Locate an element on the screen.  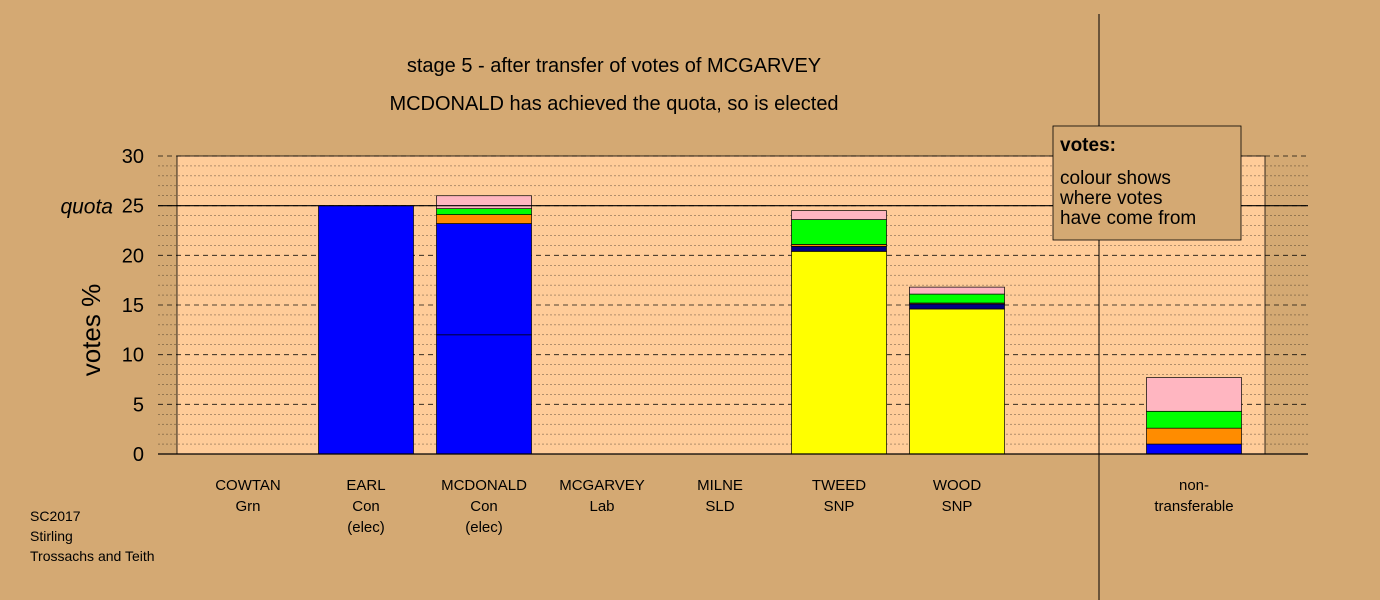
footer-council: Stirling is located at coordinates (51, 536).